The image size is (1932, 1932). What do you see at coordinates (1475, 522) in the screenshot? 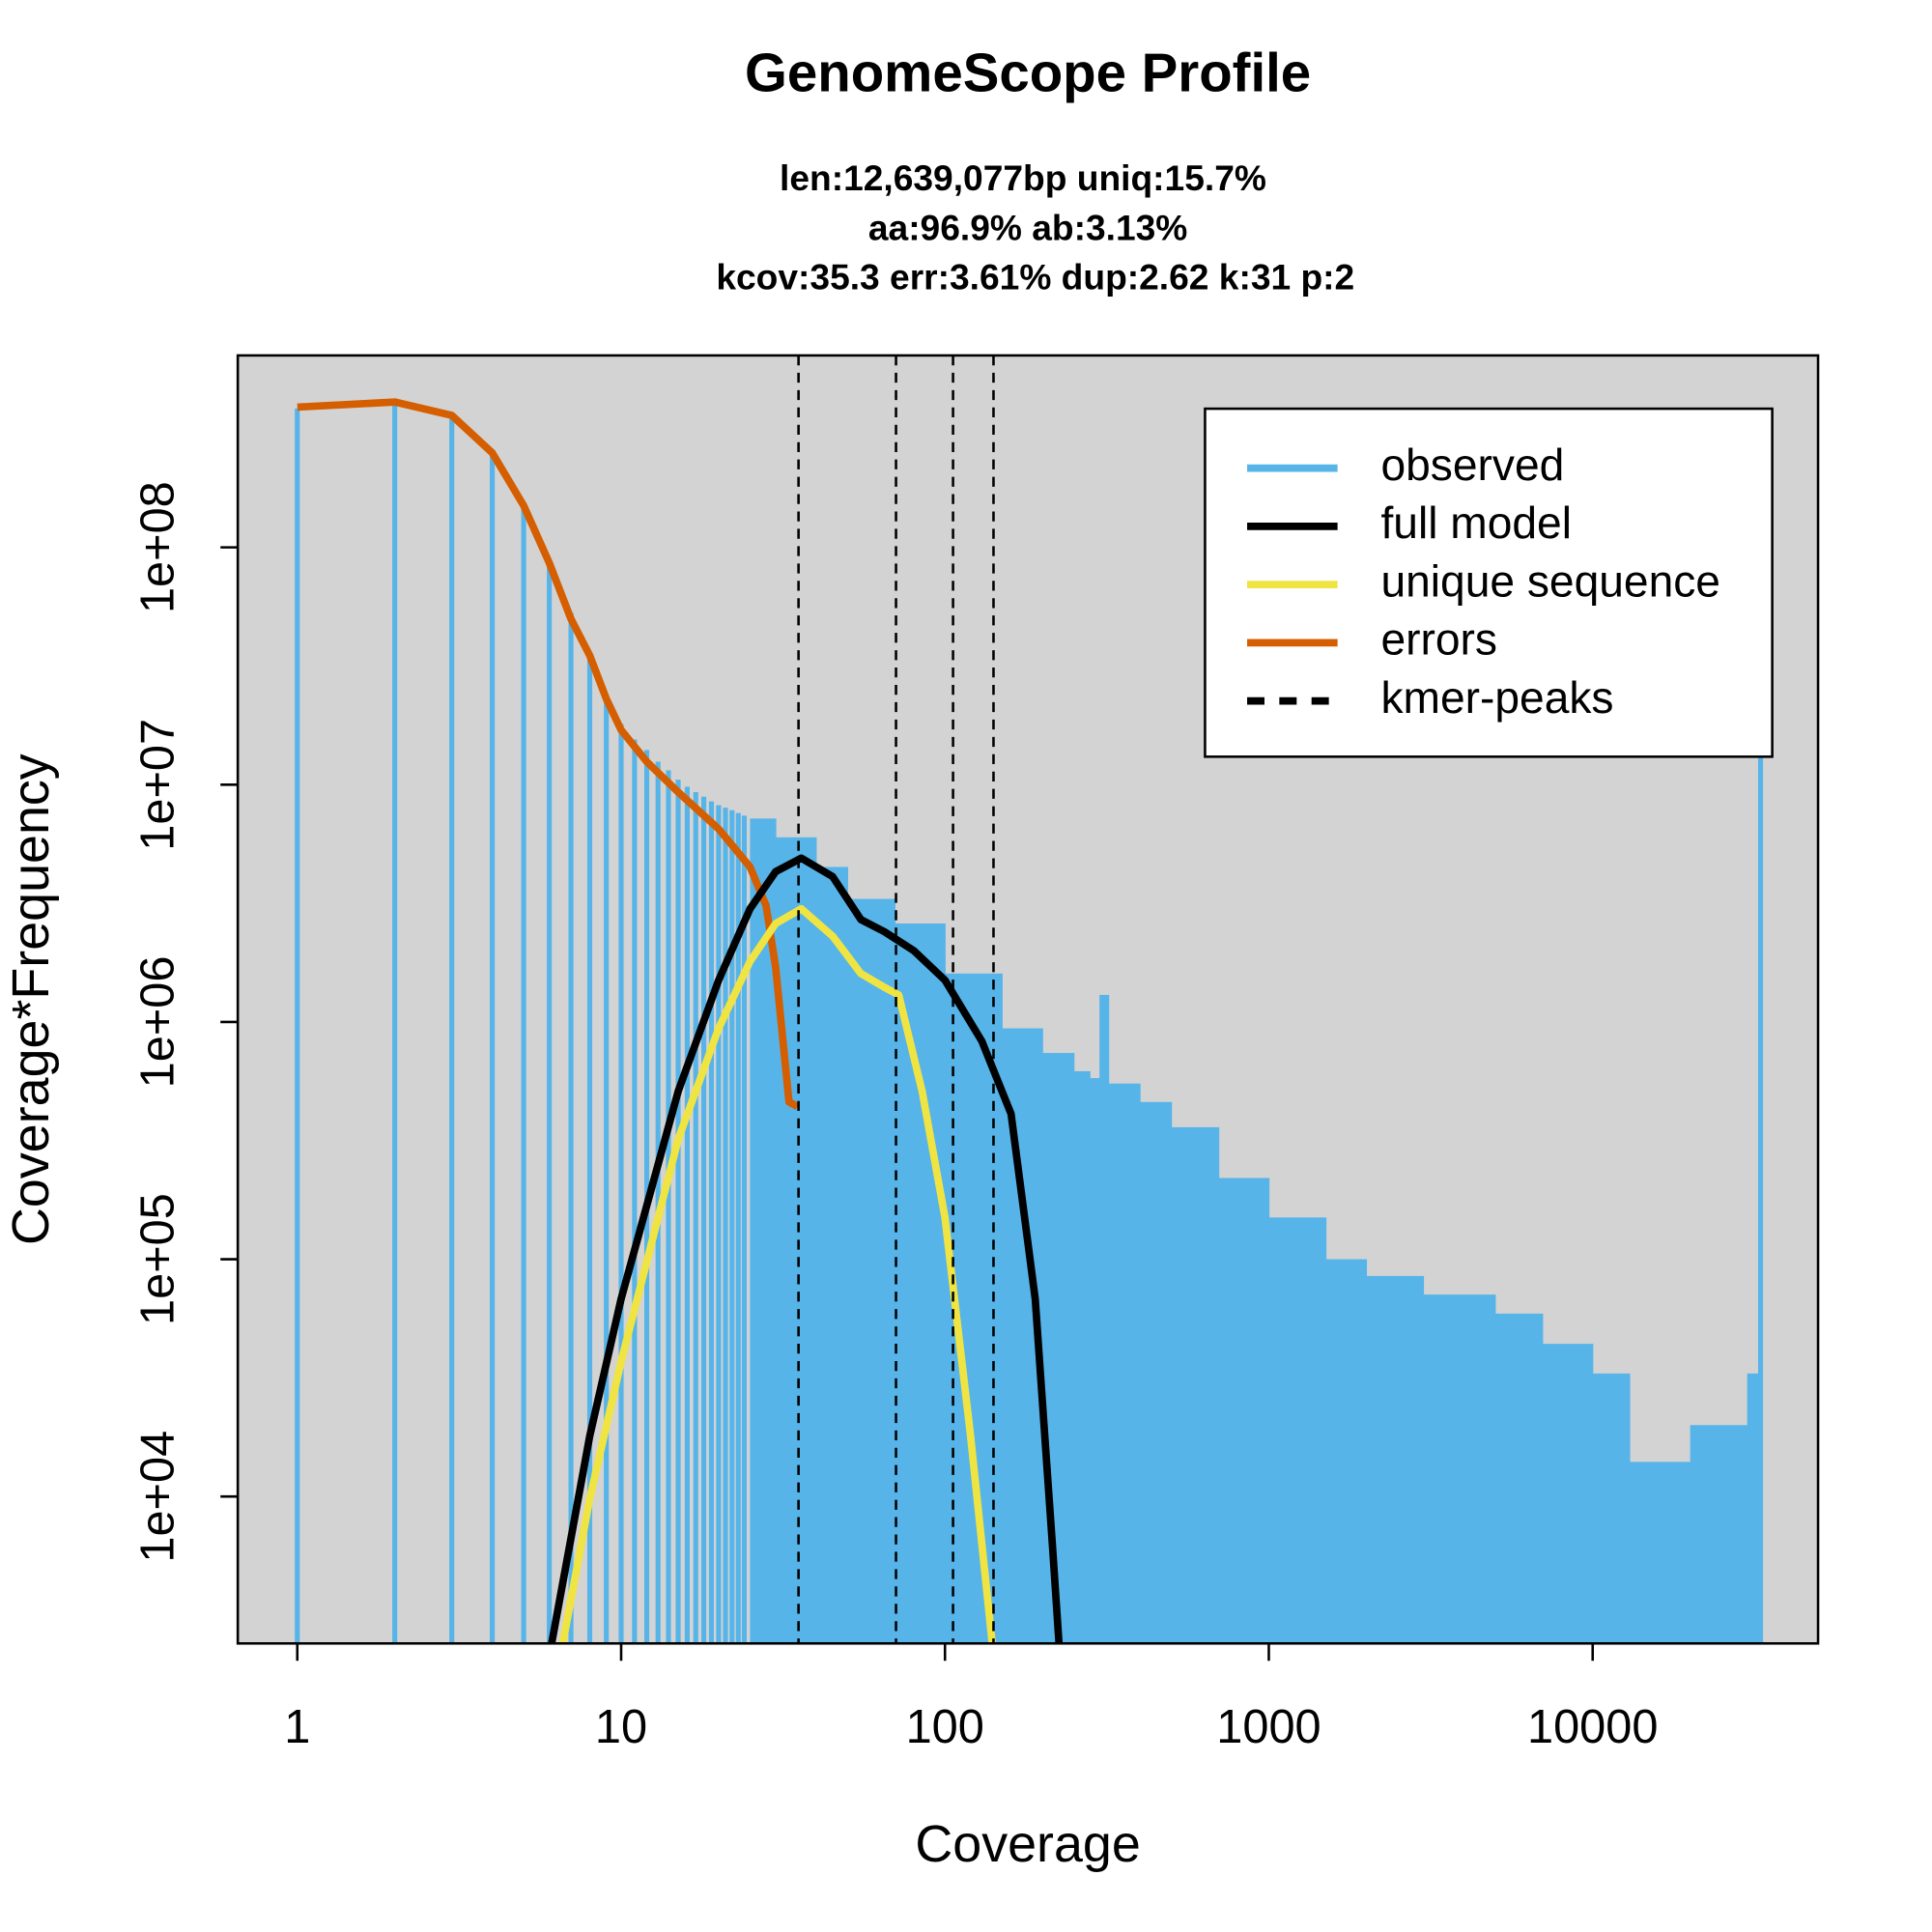
I see `legend-label: full model` at bounding box center [1475, 522].